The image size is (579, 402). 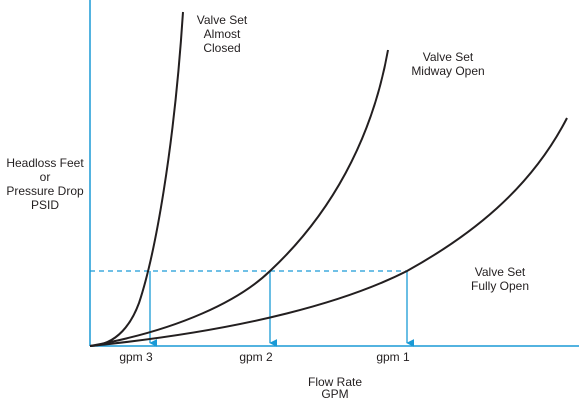 What do you see at coordinates (136, 357) in the screenshot?
I see `flow-point-label: gpm 3` at bounding box center [136, 357].